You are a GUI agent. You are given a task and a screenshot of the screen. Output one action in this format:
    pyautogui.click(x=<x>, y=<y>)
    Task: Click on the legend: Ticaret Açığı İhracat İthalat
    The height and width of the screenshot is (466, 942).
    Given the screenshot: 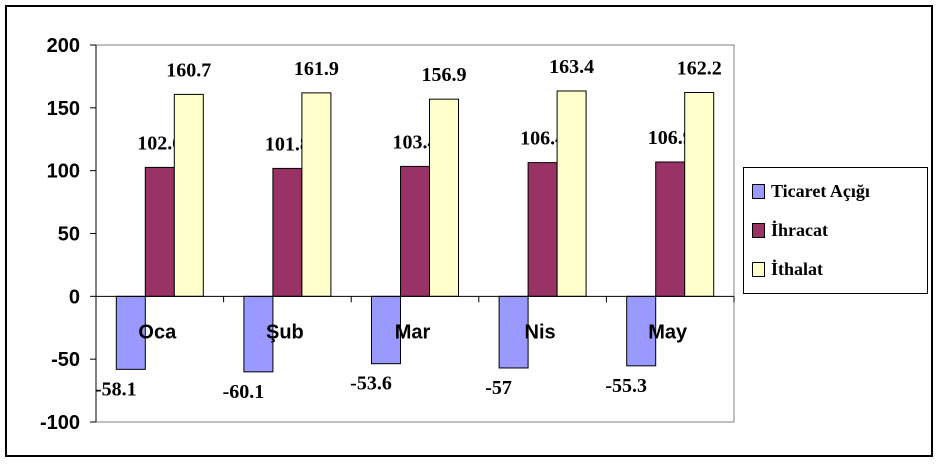 What is the action you would take?
    pyautogui.click(x=835, y=230)
    